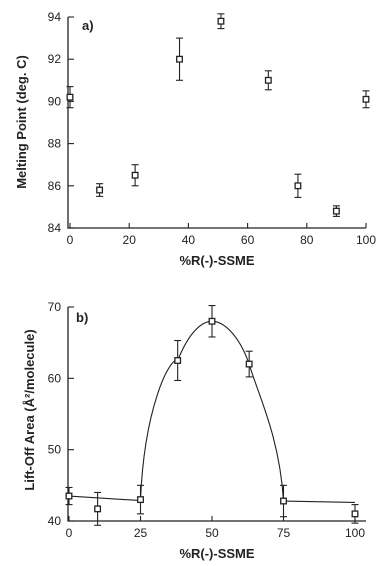 The image size is (377, 566). Describe the element at coordinates (55, 521) in the screenshot. I see `panel-b-y-tick-label: 40` at that location.